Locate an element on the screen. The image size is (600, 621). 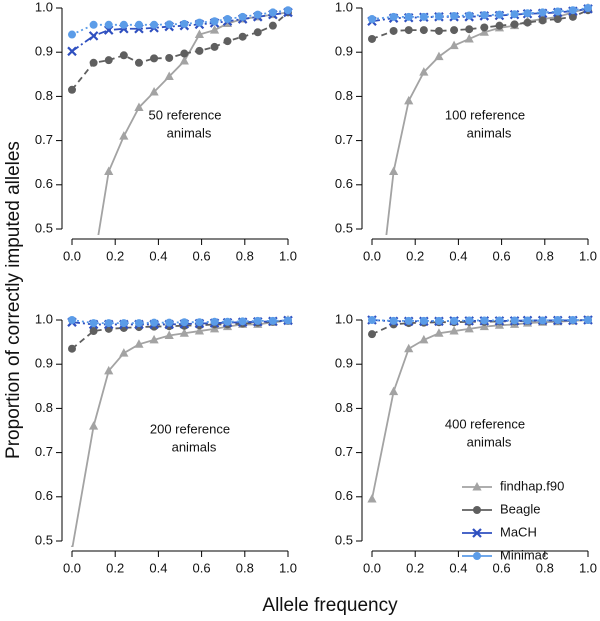
y-tick-label: 0.5 is located at coordinates (344, 539).